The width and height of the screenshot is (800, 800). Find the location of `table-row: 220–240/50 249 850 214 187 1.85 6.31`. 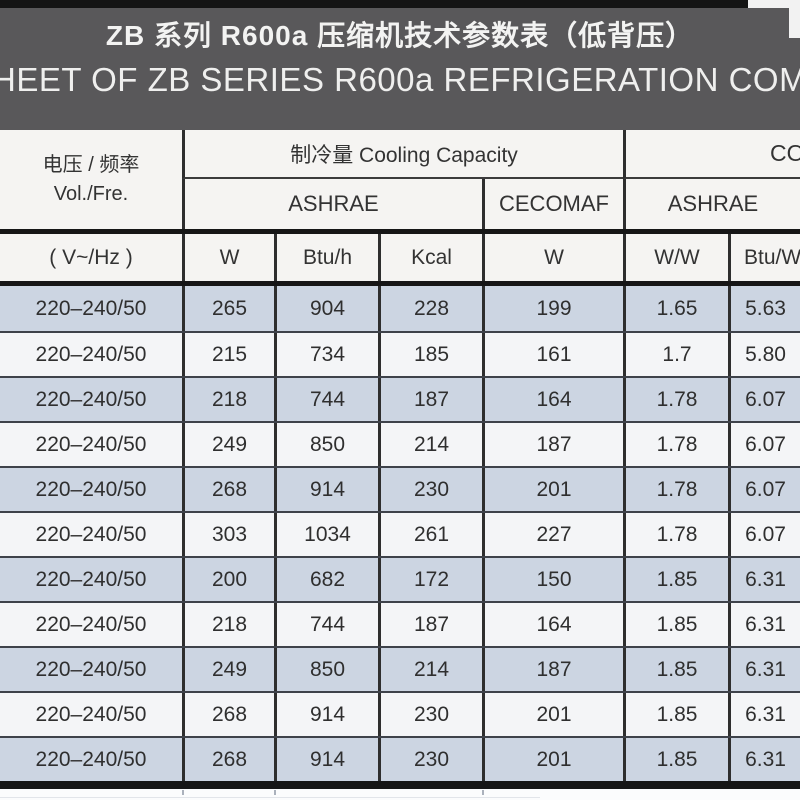

table-row: 220–240/50 249 850 214 187 1.85 6.31 is located at coordinates (400, 668).